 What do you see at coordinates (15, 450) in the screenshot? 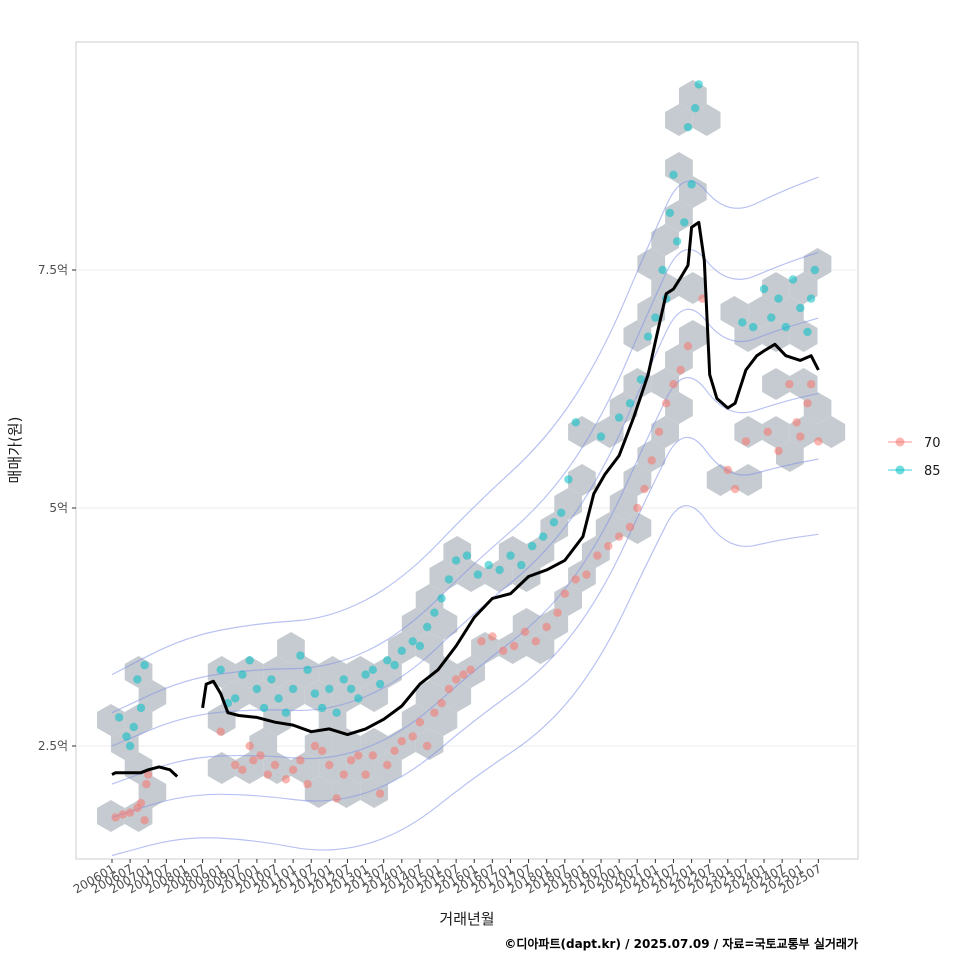
I see `y-axis-title: 매매가(원)` at bounding box center [15, 450].